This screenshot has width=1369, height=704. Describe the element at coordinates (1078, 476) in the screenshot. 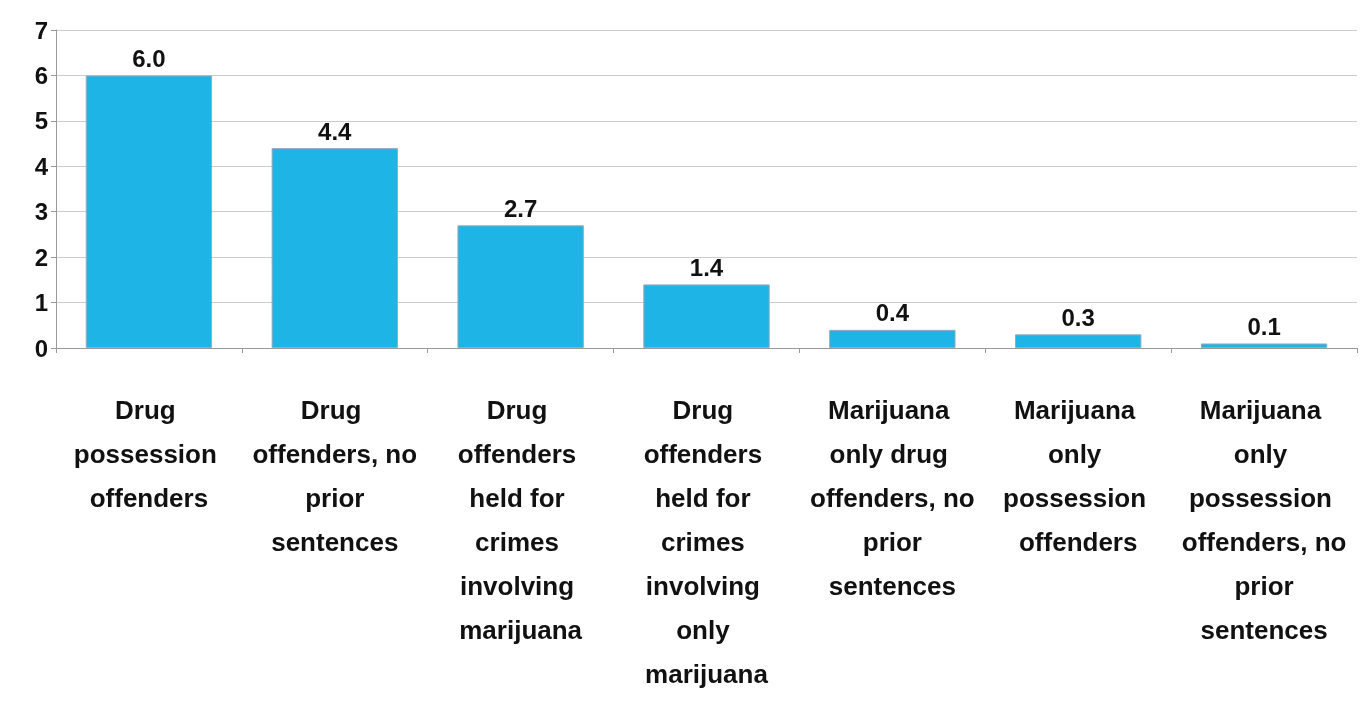

I see `x-tick-label: Marijuana only possession offenders` at that location.